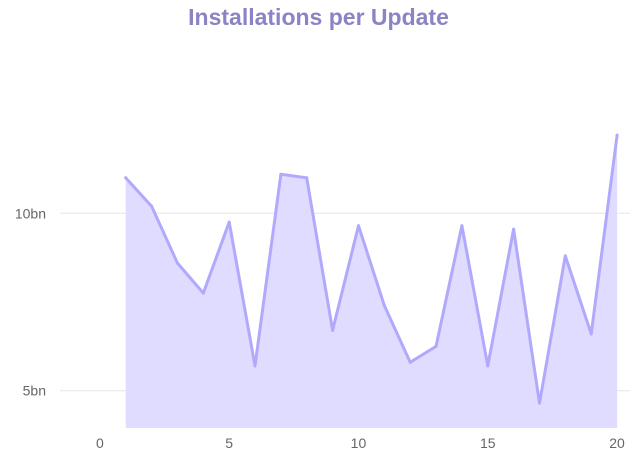 The image size is (637, 469). I want to click on x-tick-label: 10, so click(359, 443).